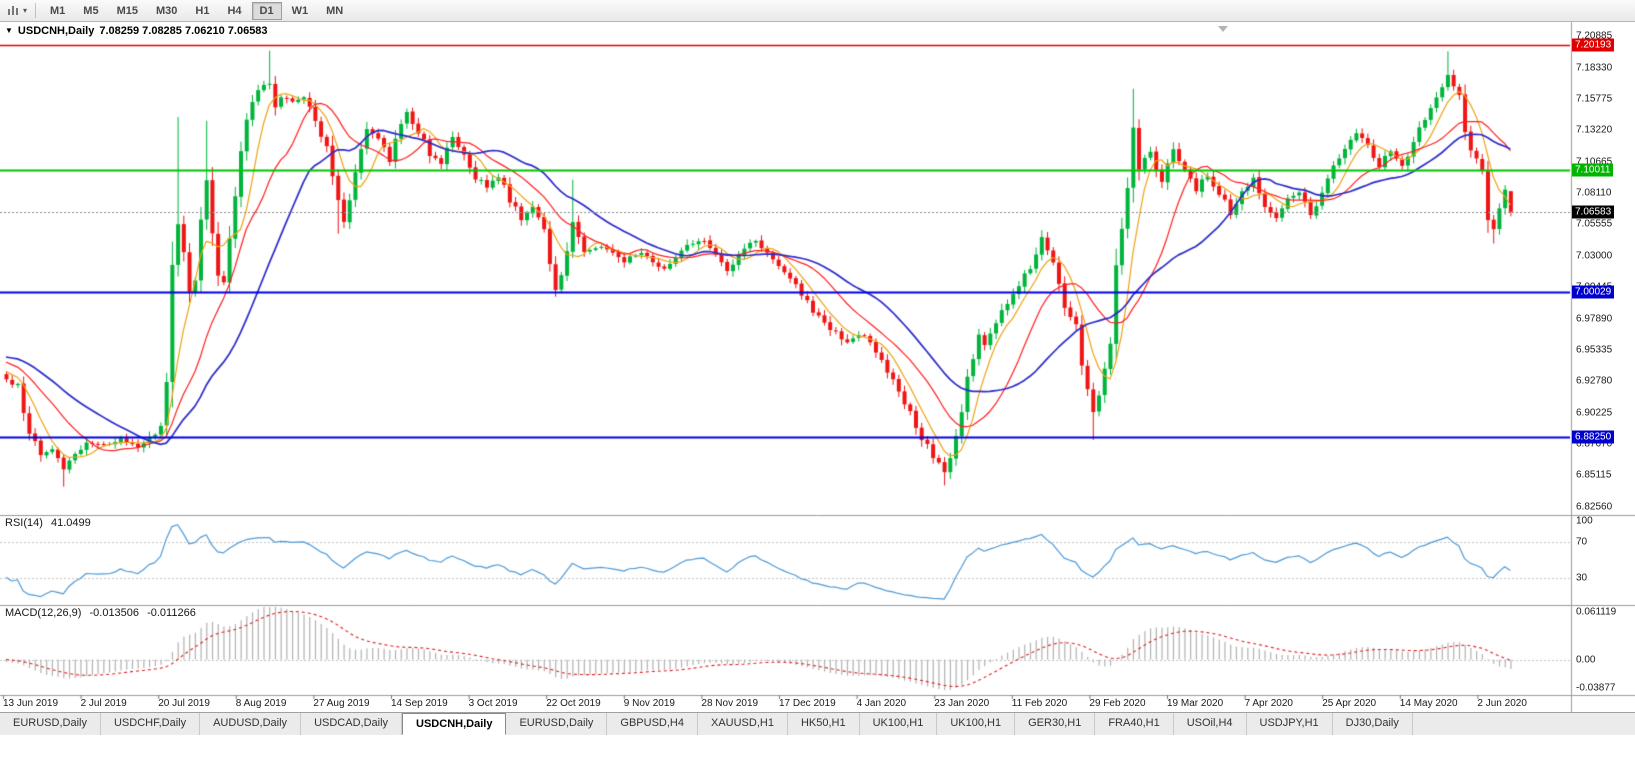 The height and width of the screenshot is (761, 1635). Describe the element at coordinates (24, 523) in the screenshot. I see `rsi-name: RSI(14)` at that location.